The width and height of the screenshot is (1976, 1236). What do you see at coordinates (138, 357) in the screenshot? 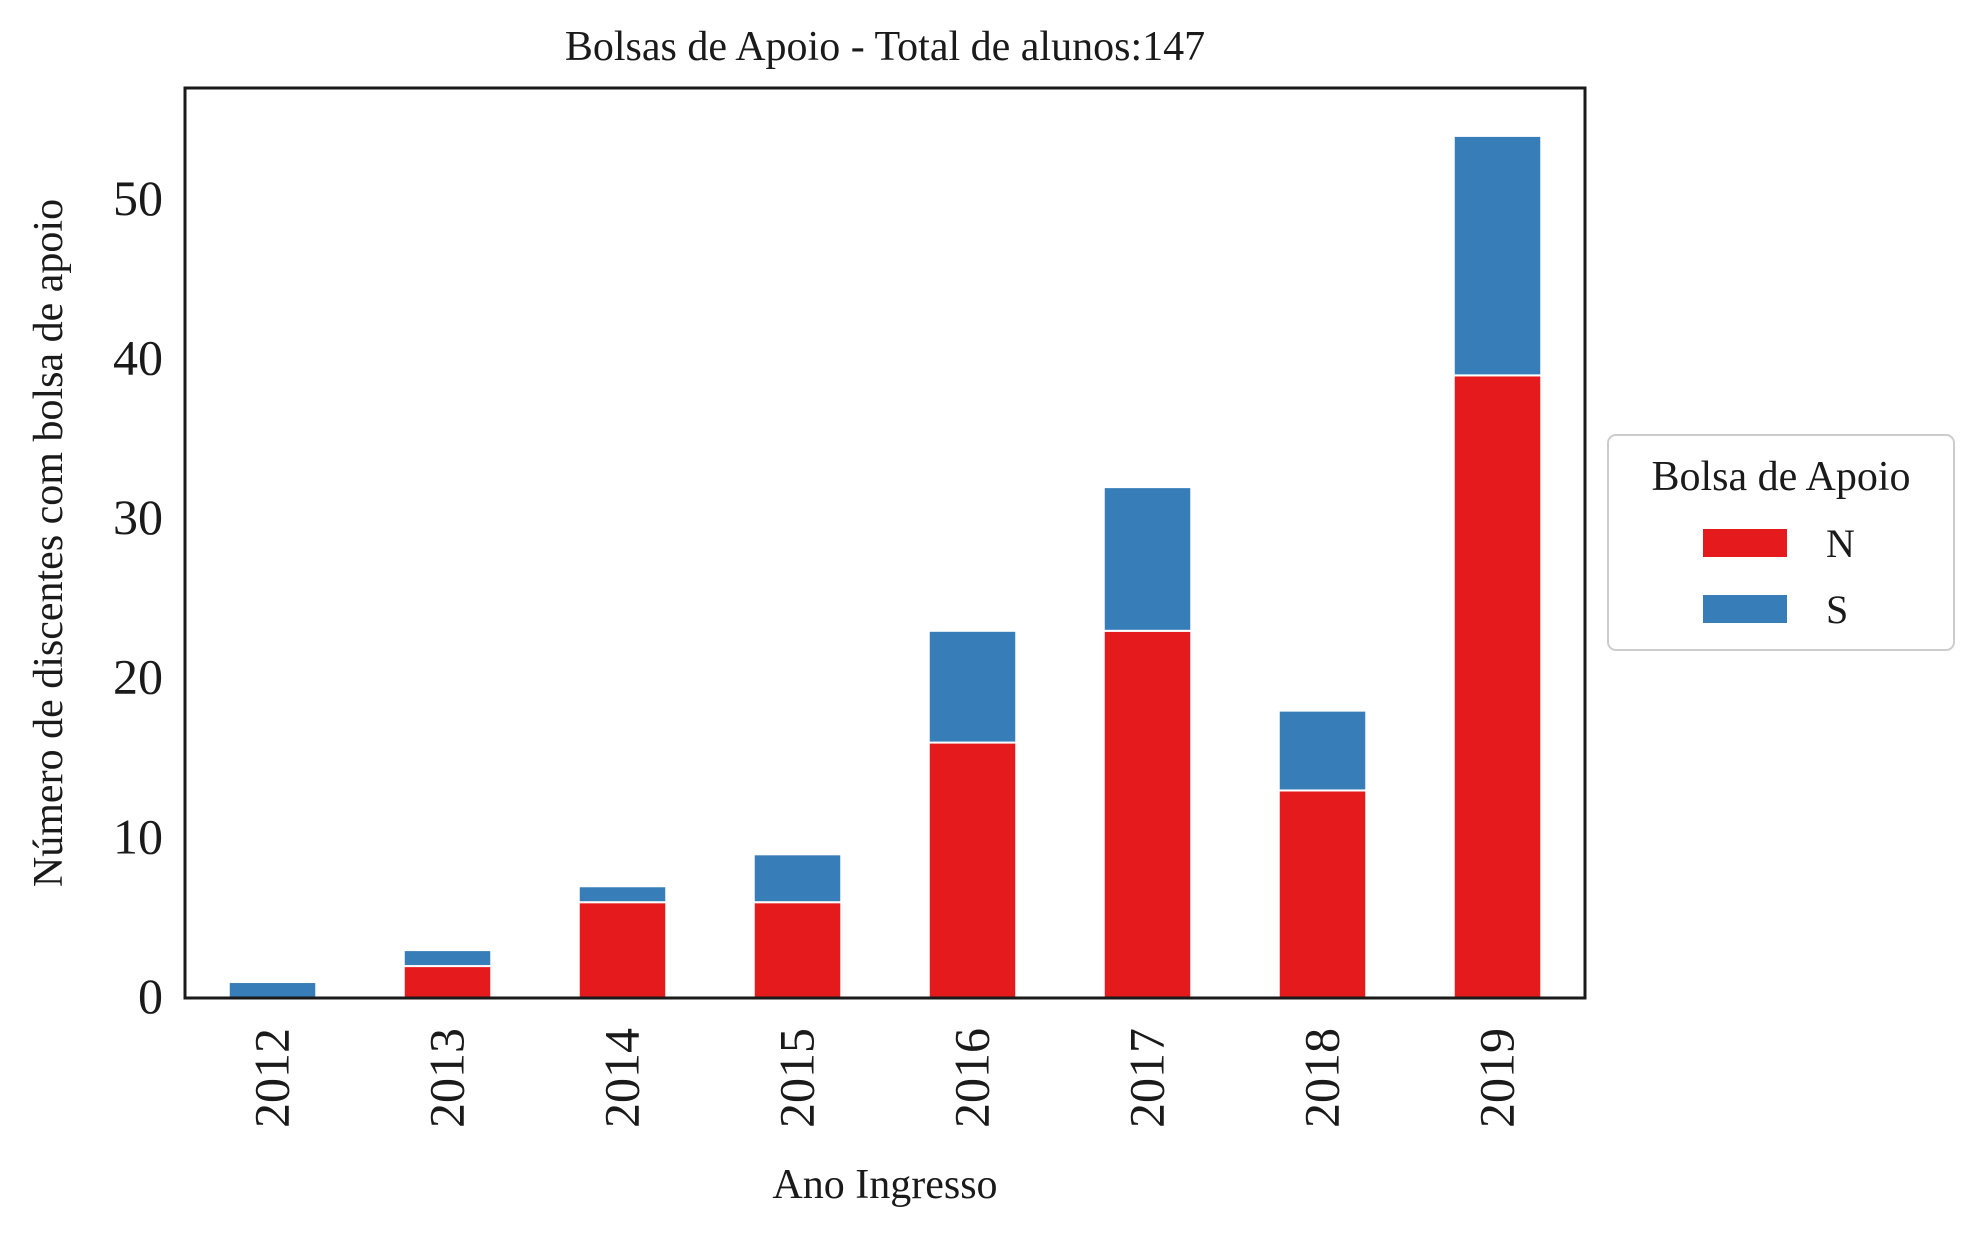
I see `y-tick-label: 40` at bounding box center [138, 357].